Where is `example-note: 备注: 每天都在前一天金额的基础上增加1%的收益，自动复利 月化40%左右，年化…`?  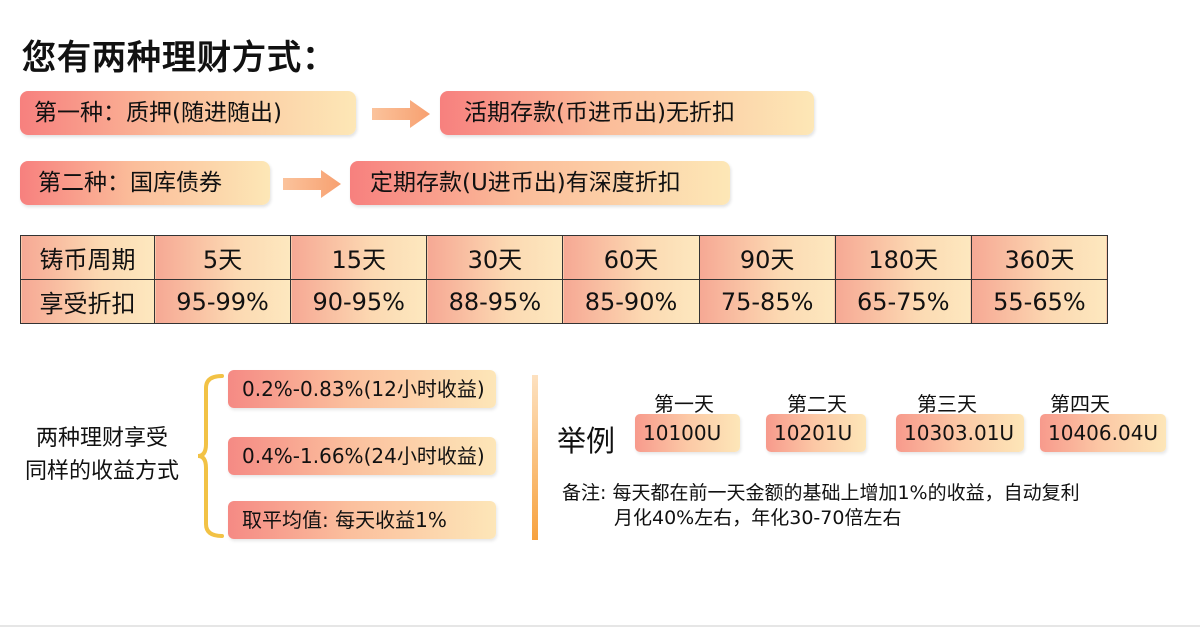
example-note: 备注: 每天都在前一天金额的基础上增加1%的收益，自动复利 月化40%左右，年化… is located at coordinates (821, 506).